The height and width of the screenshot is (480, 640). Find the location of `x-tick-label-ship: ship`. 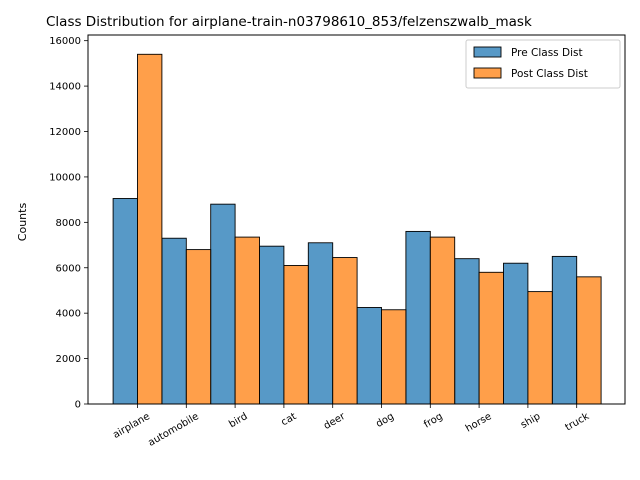

x-tick-label-ship: ship is located at coordinates (530, 421).